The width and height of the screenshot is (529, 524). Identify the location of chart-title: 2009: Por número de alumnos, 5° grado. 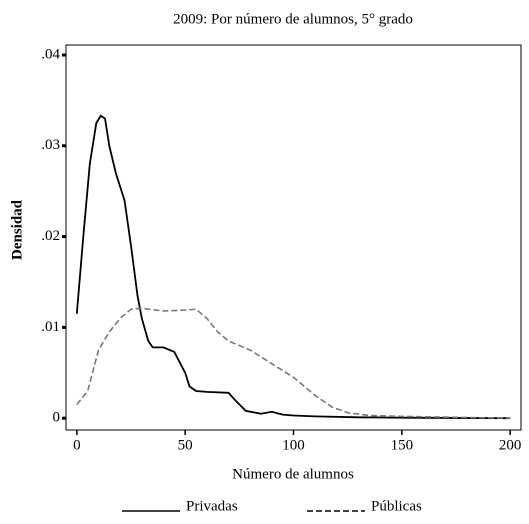
(293, 19).